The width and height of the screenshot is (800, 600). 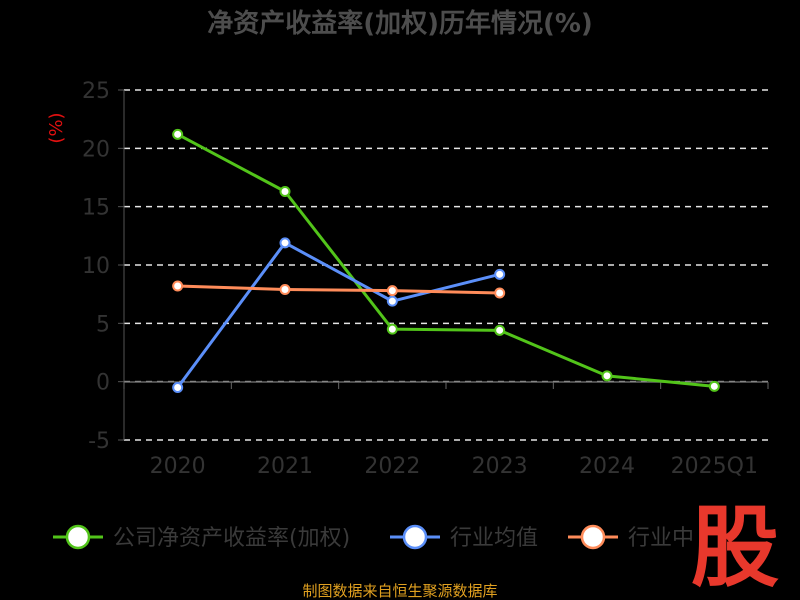 What do you see at coordinates (373, 537) in the screenshot?
I see `legend: 公司净资产收益率(加权) 行业均值 行业中` at bounding box center [373, 537].